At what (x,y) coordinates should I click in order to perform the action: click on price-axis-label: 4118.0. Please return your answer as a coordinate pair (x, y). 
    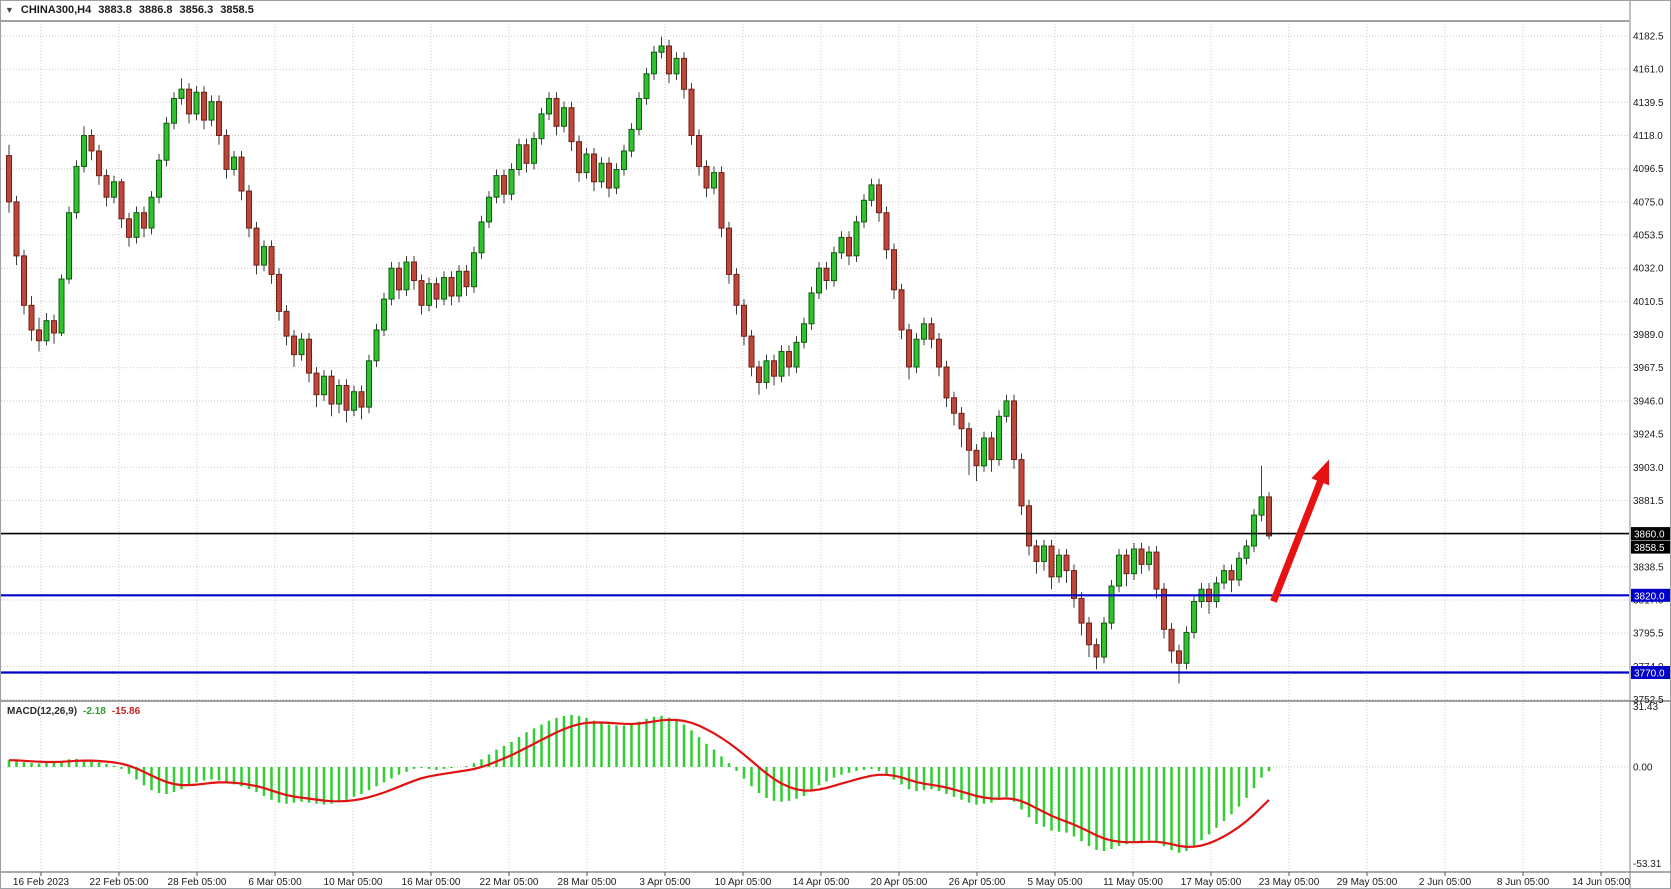
    Looking at the image, I should click on (1648, 136).